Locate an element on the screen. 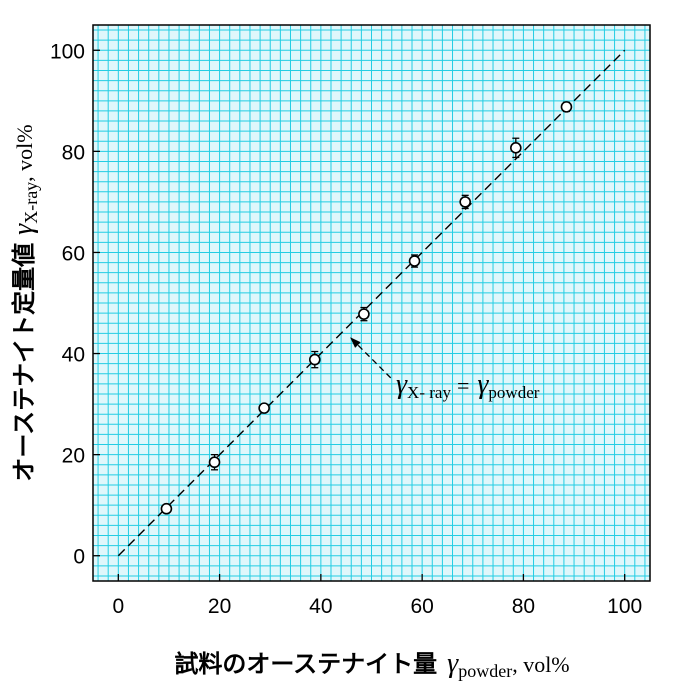 The image size is (677, 689). x-axis-subscript: powder is located at coordinates (485, 671).